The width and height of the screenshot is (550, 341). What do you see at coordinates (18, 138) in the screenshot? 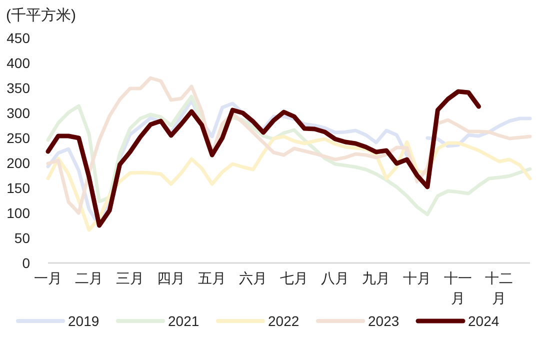
I see `y-tick-label: 250` at bounding box center [18, 138].